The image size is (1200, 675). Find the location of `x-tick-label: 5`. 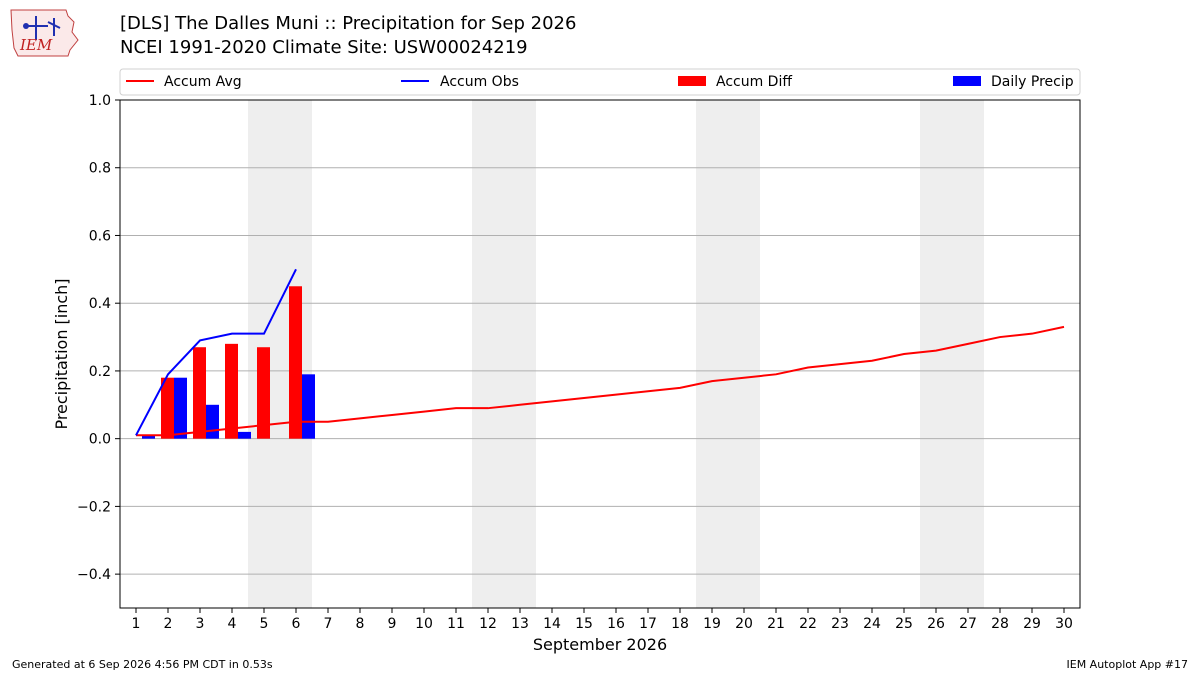

x-tick-label: 5 is located at coordinates (264, 624).